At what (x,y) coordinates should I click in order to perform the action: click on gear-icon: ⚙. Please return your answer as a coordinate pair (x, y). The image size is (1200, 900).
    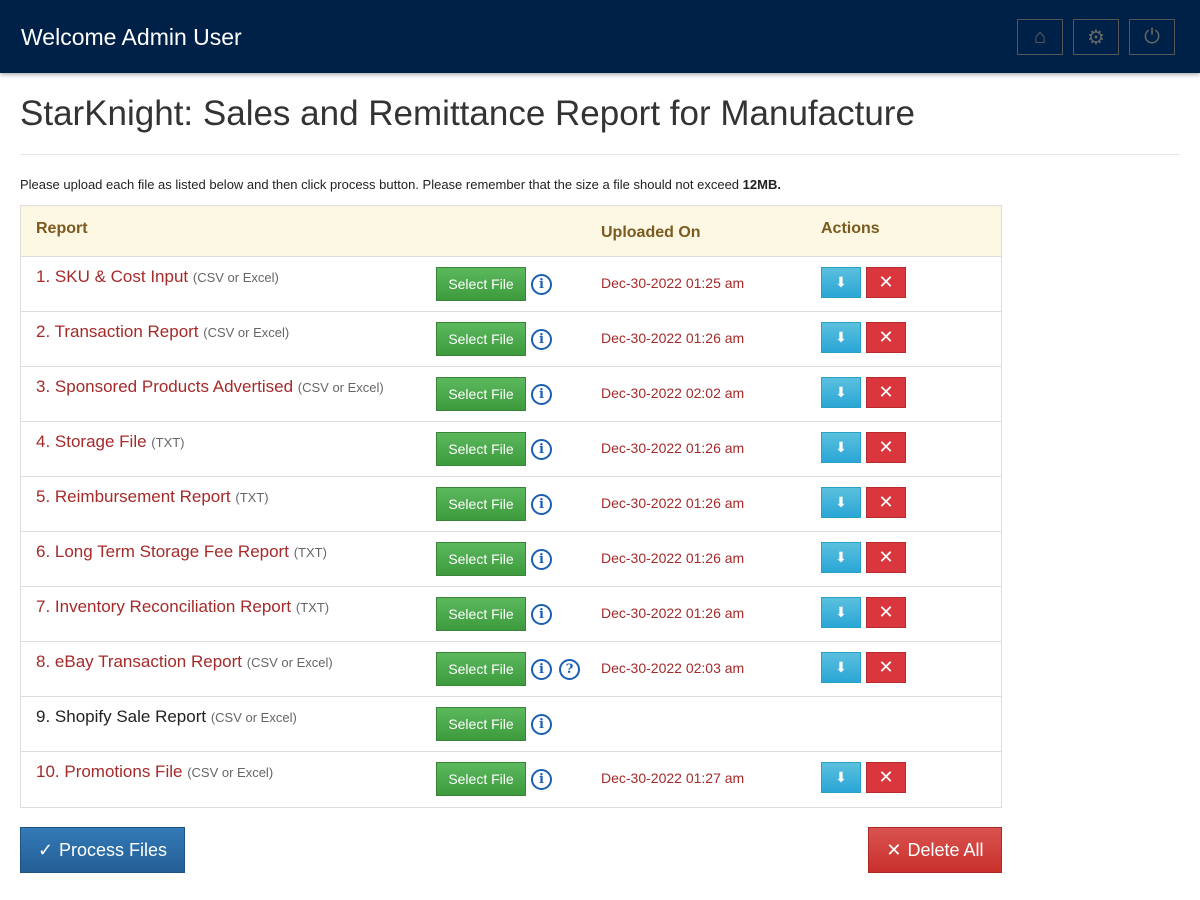
    Looking at the image, I should click on (1096, 37).